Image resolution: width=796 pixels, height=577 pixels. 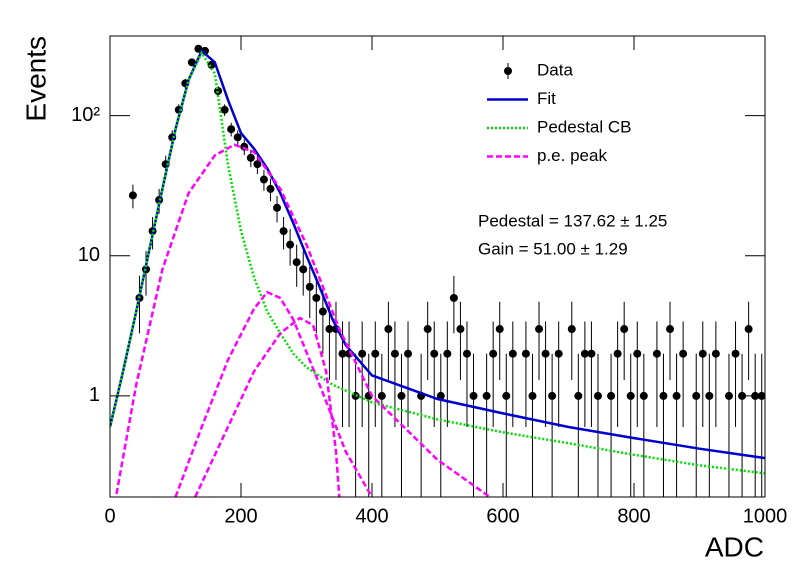 I want to click on legend-label: Fit, so click(x=546, y=98).